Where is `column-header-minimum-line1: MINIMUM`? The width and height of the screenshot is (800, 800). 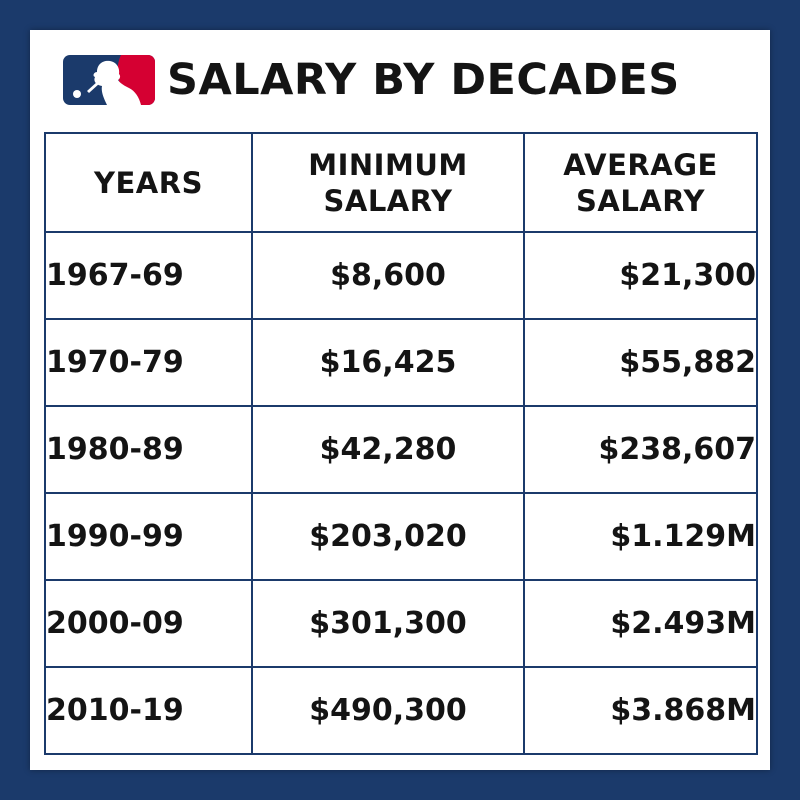 column-header-minimum-line1: MINIMUM is located at coordinates (388, 164).